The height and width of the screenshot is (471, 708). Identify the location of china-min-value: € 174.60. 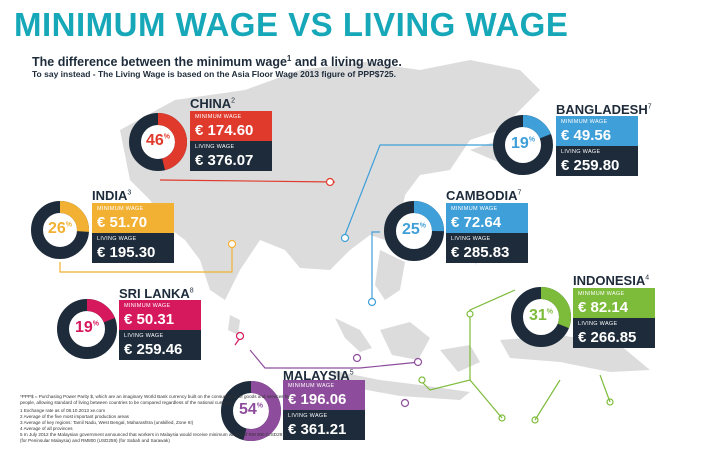
(224, 130).